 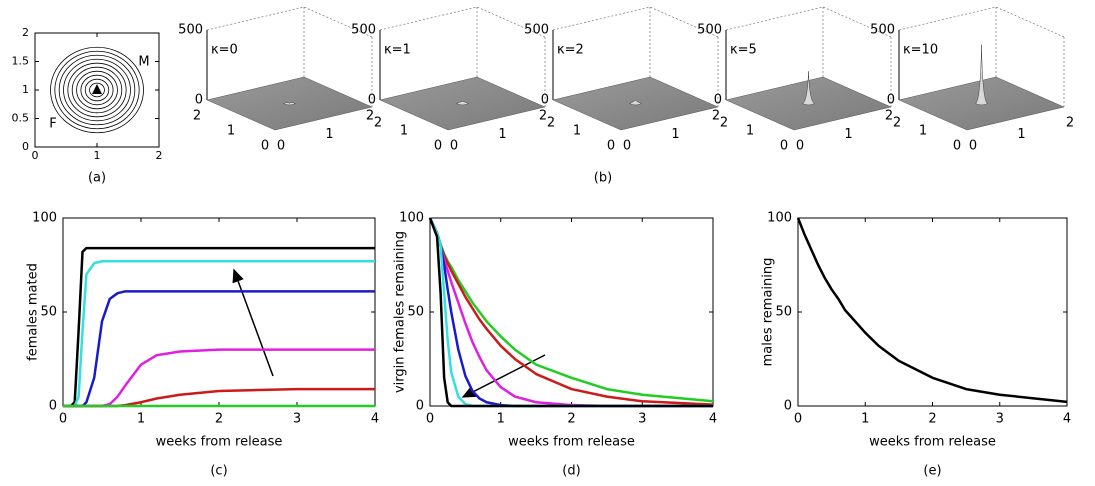 I want to click on kappa-label: κ=1, so click(x=397, y=50).